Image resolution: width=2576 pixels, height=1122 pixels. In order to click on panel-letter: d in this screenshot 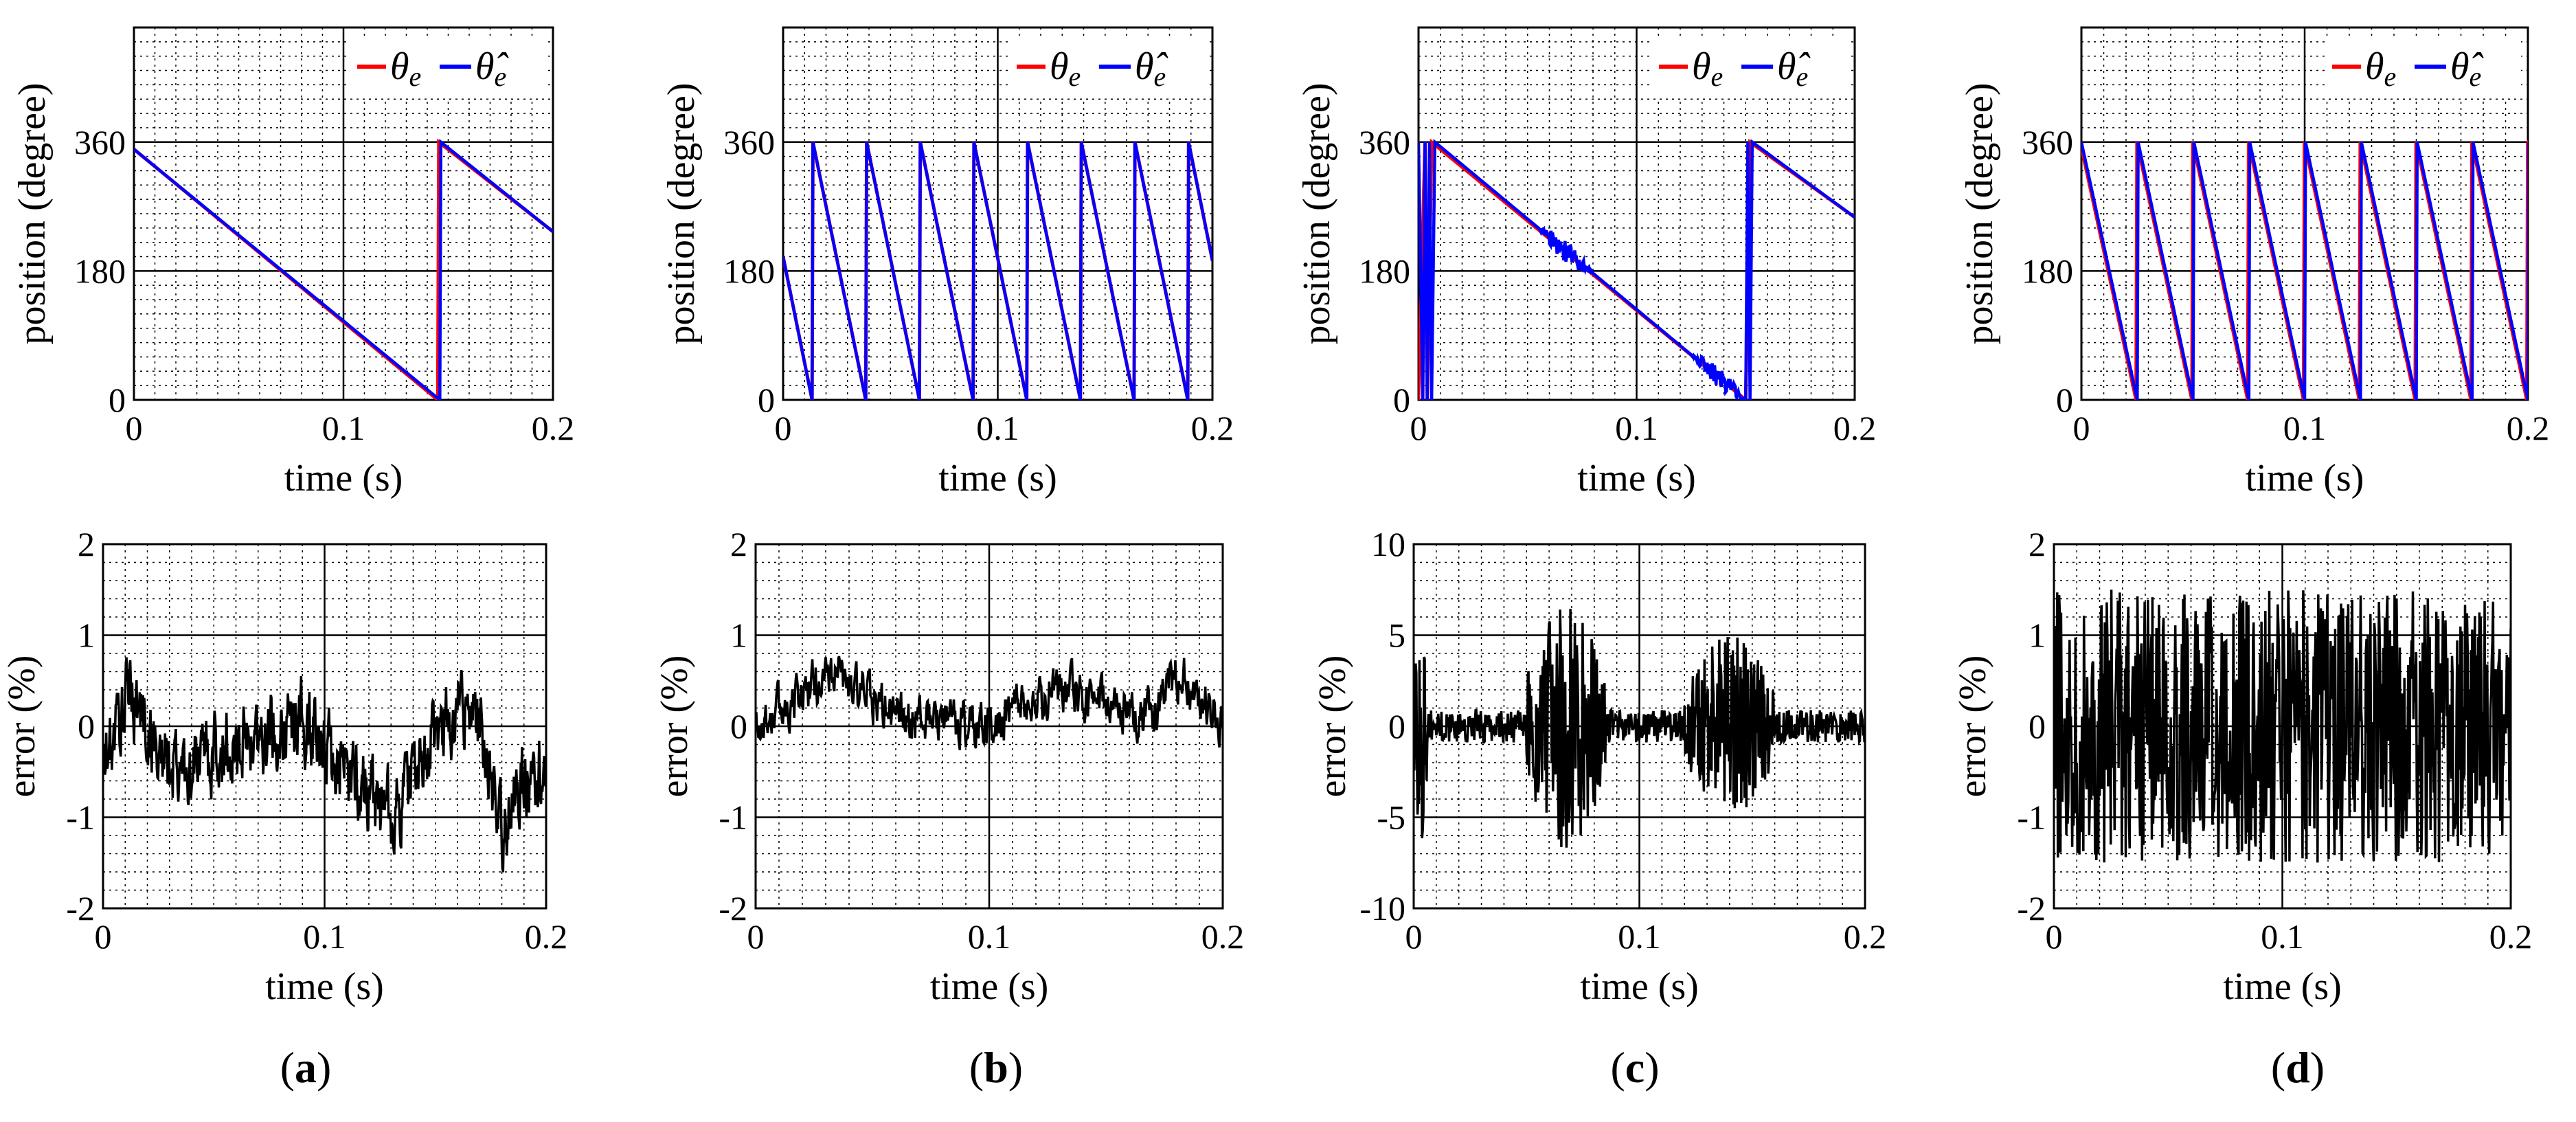, I will do `click(2297, 1067)`.